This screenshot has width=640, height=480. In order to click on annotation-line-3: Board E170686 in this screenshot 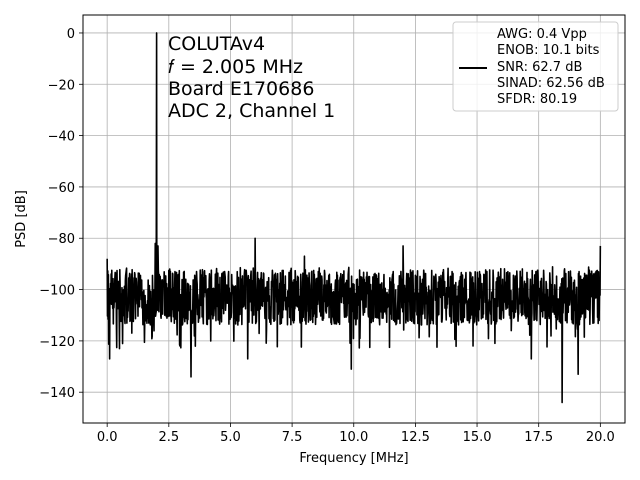, I will do `click(241, 89)`.